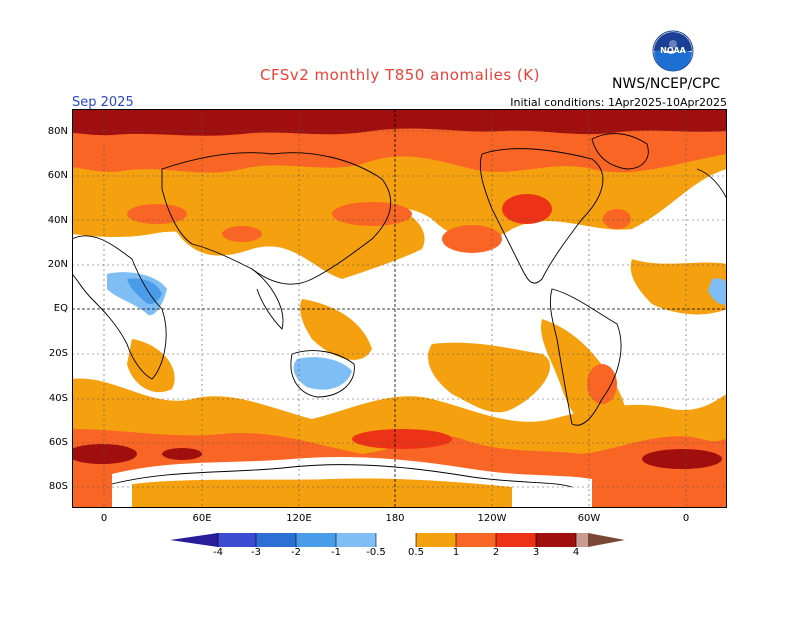  Describe the element at coordinates (60, 308) in the screenshot. I see `lat-label: EQ` at that location.